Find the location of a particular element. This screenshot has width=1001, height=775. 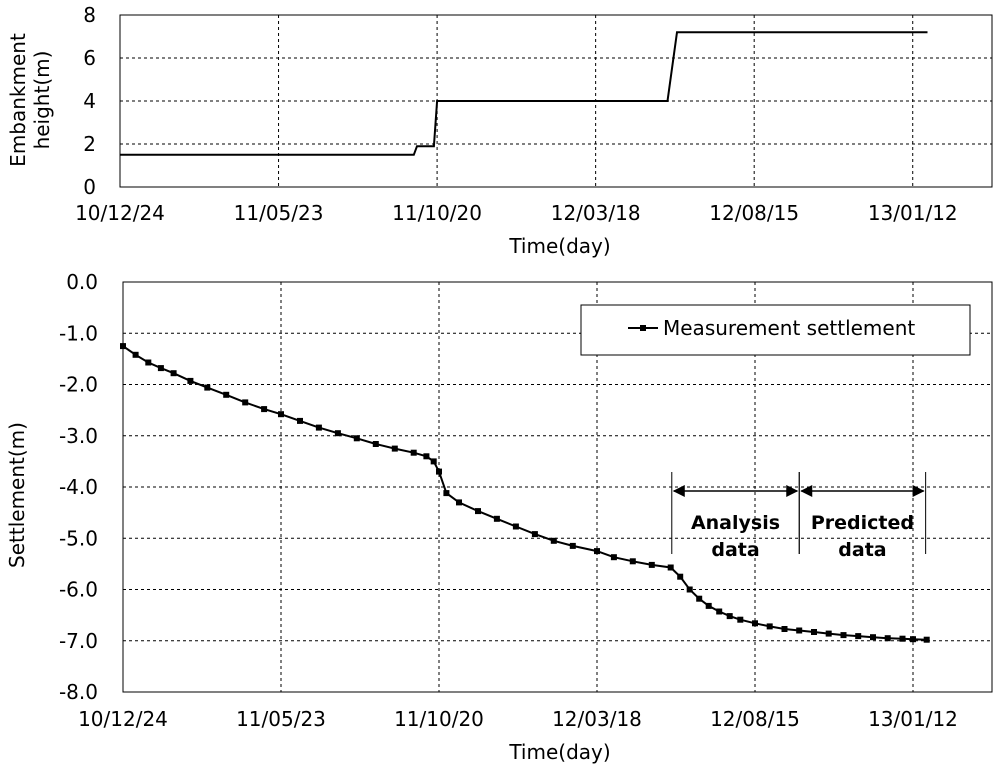

y-tick-labels: 0.0 -1.0 -2.0 -3.0 -4.0 -5.0 -6.0 -7.0 -8.0 is located at coordinates (78, 487).